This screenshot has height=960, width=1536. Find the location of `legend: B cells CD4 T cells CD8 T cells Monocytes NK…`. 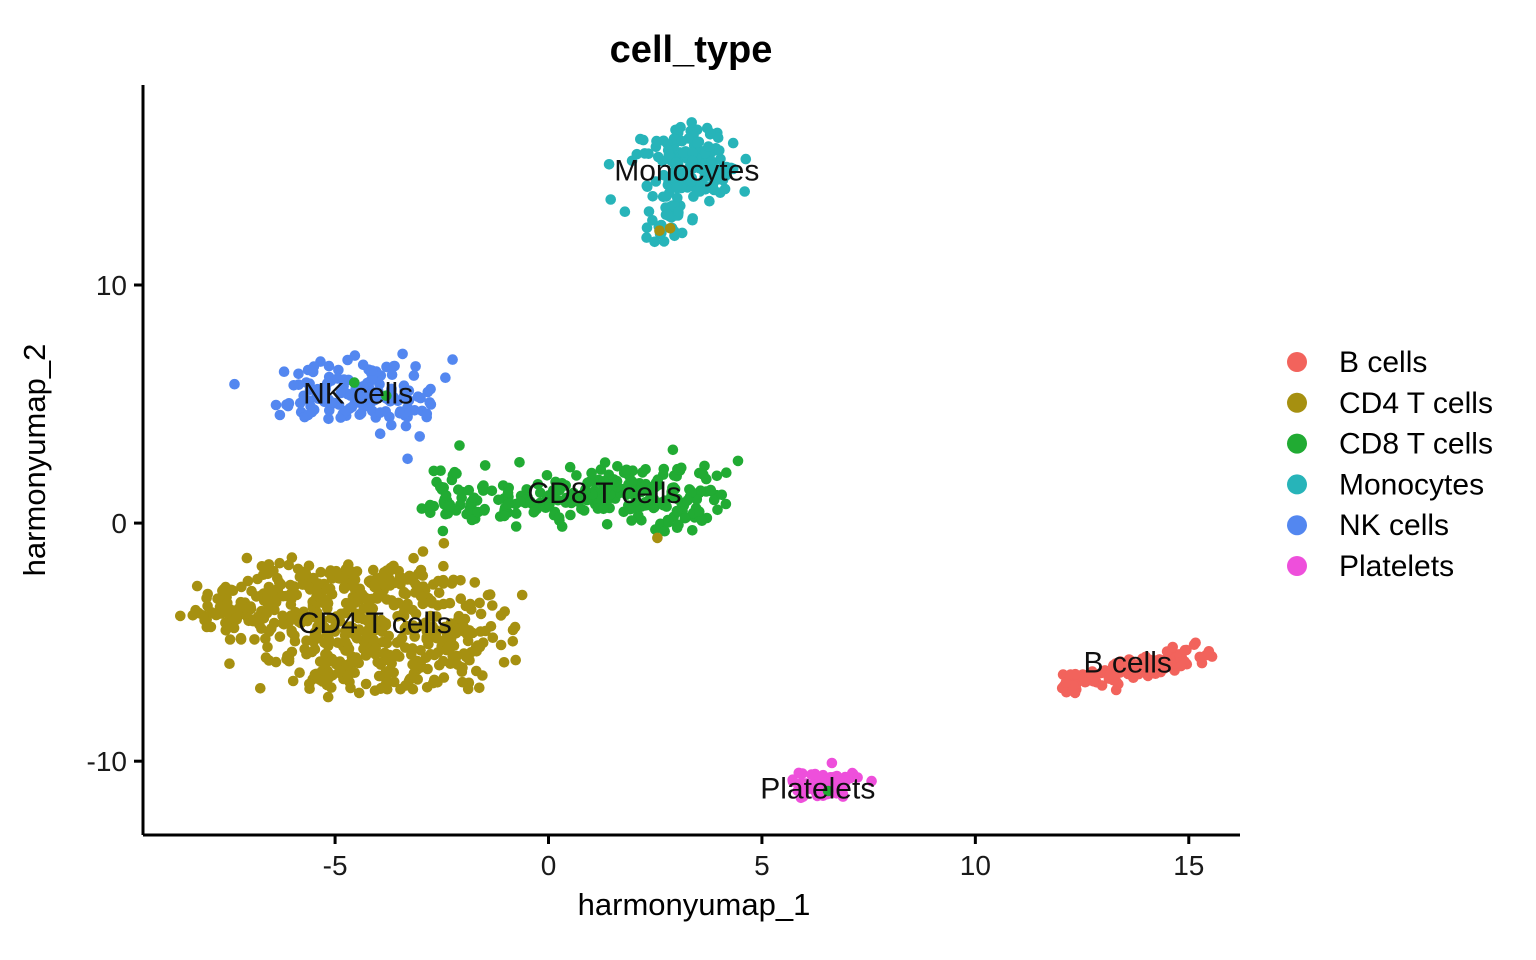

legend: B cells CD4 T cells CD8 T cells Monocytes NK… is located at coordinates (1390, 464).